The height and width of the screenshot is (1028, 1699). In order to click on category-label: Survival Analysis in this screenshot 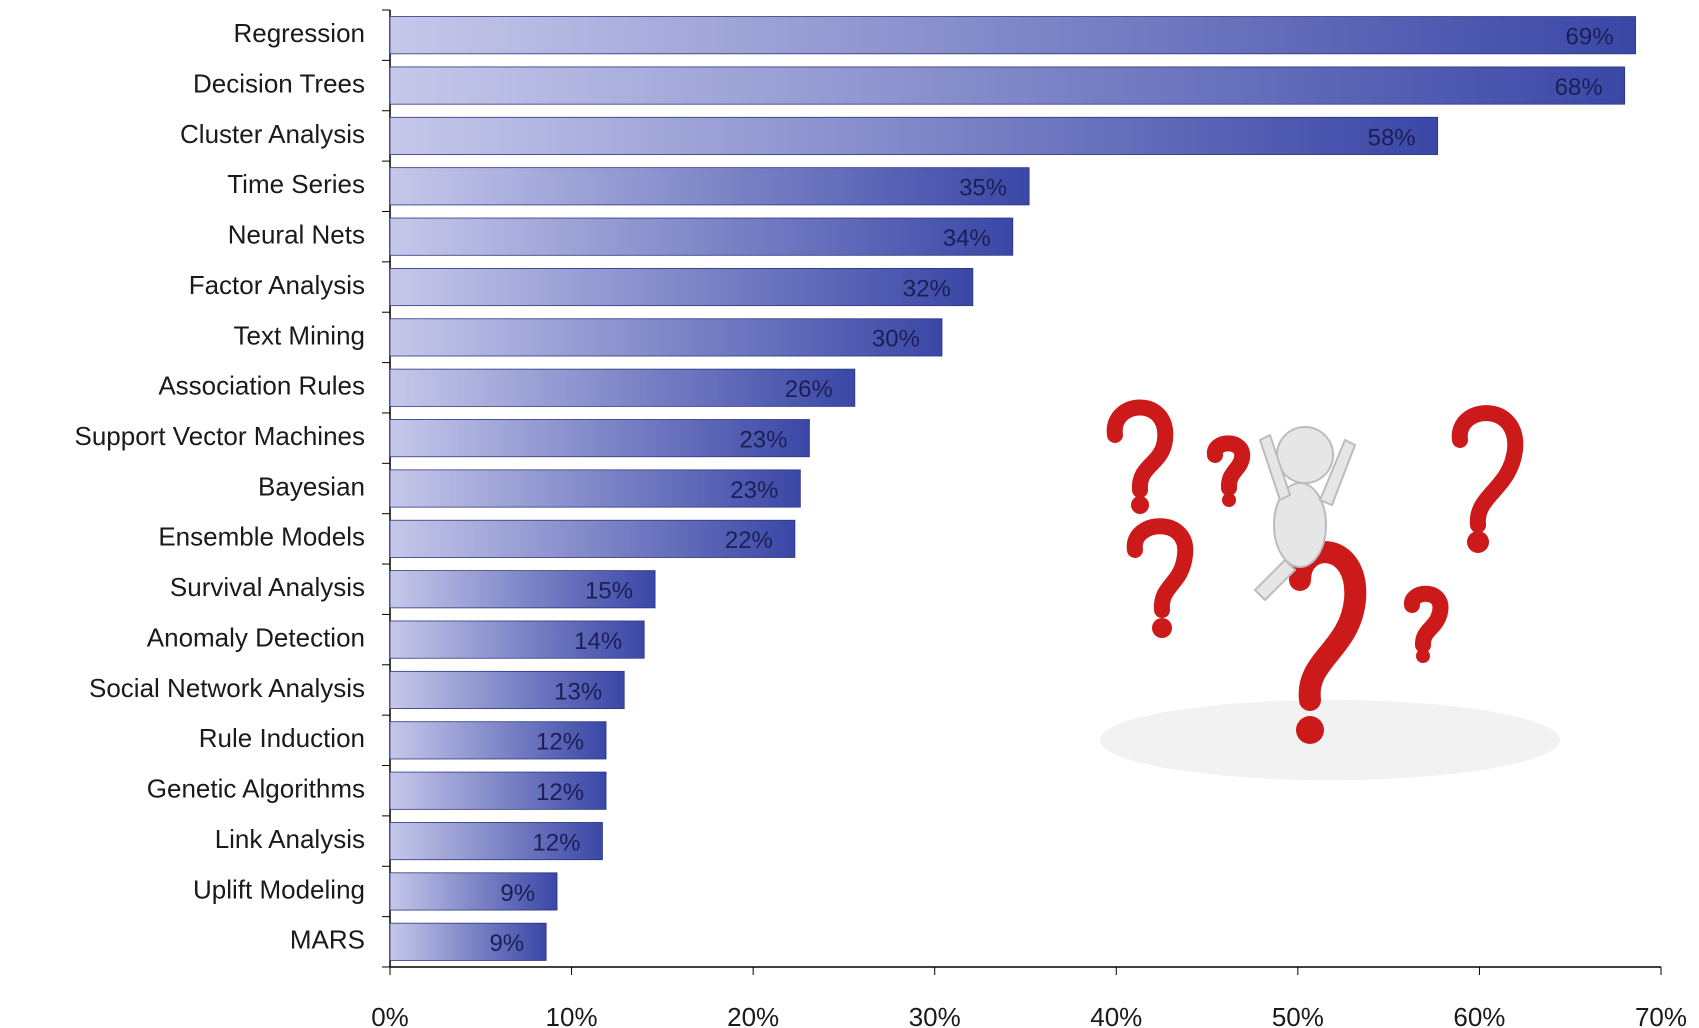, I will do `click(267, 587)`.